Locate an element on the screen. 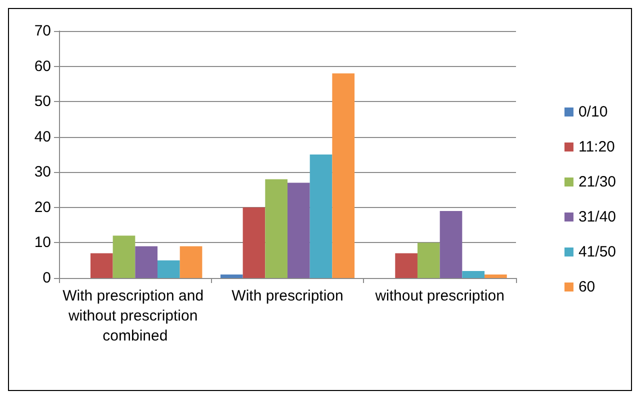 The image size is (642, 401). y-tick-label: 20 is located at coordinates (42, 207).